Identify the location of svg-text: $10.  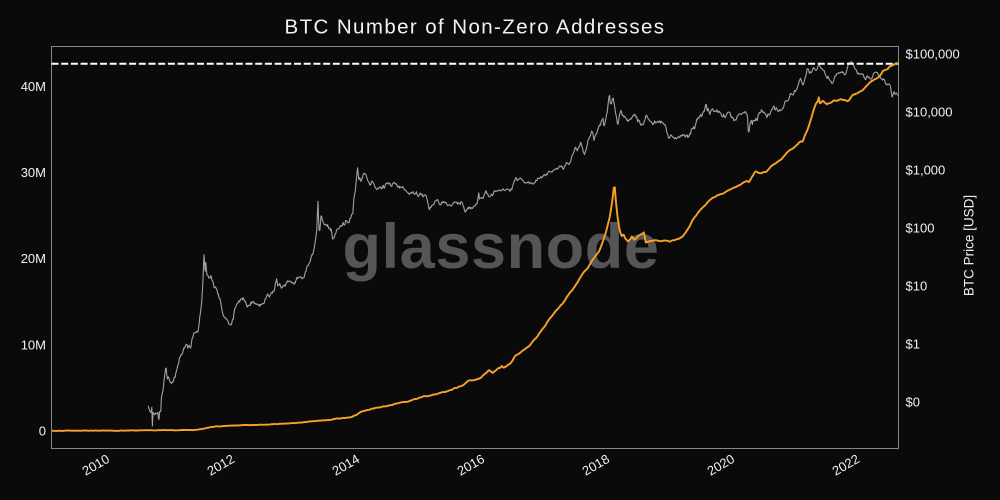
(917, 285).